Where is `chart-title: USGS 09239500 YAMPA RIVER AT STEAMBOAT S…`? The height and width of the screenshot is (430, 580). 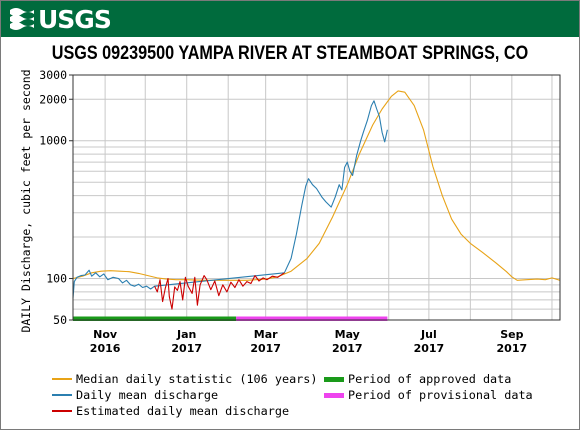 chart-title: USGS 09239500 YAMPA RIVER AT STEAMBOAT S… is located at coordinates (290, 53).